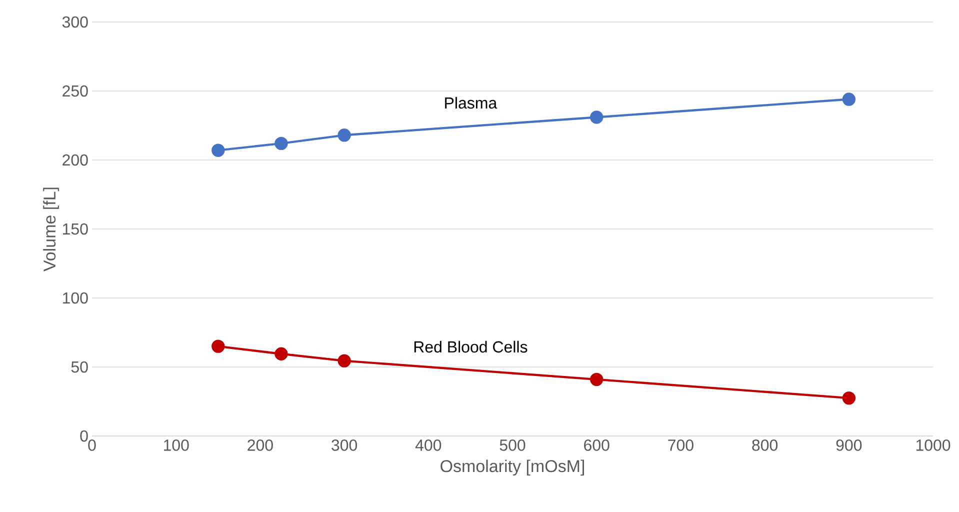 The image size is (959, 512). I want to click on x-tick-label: 100, so click(176, 445).